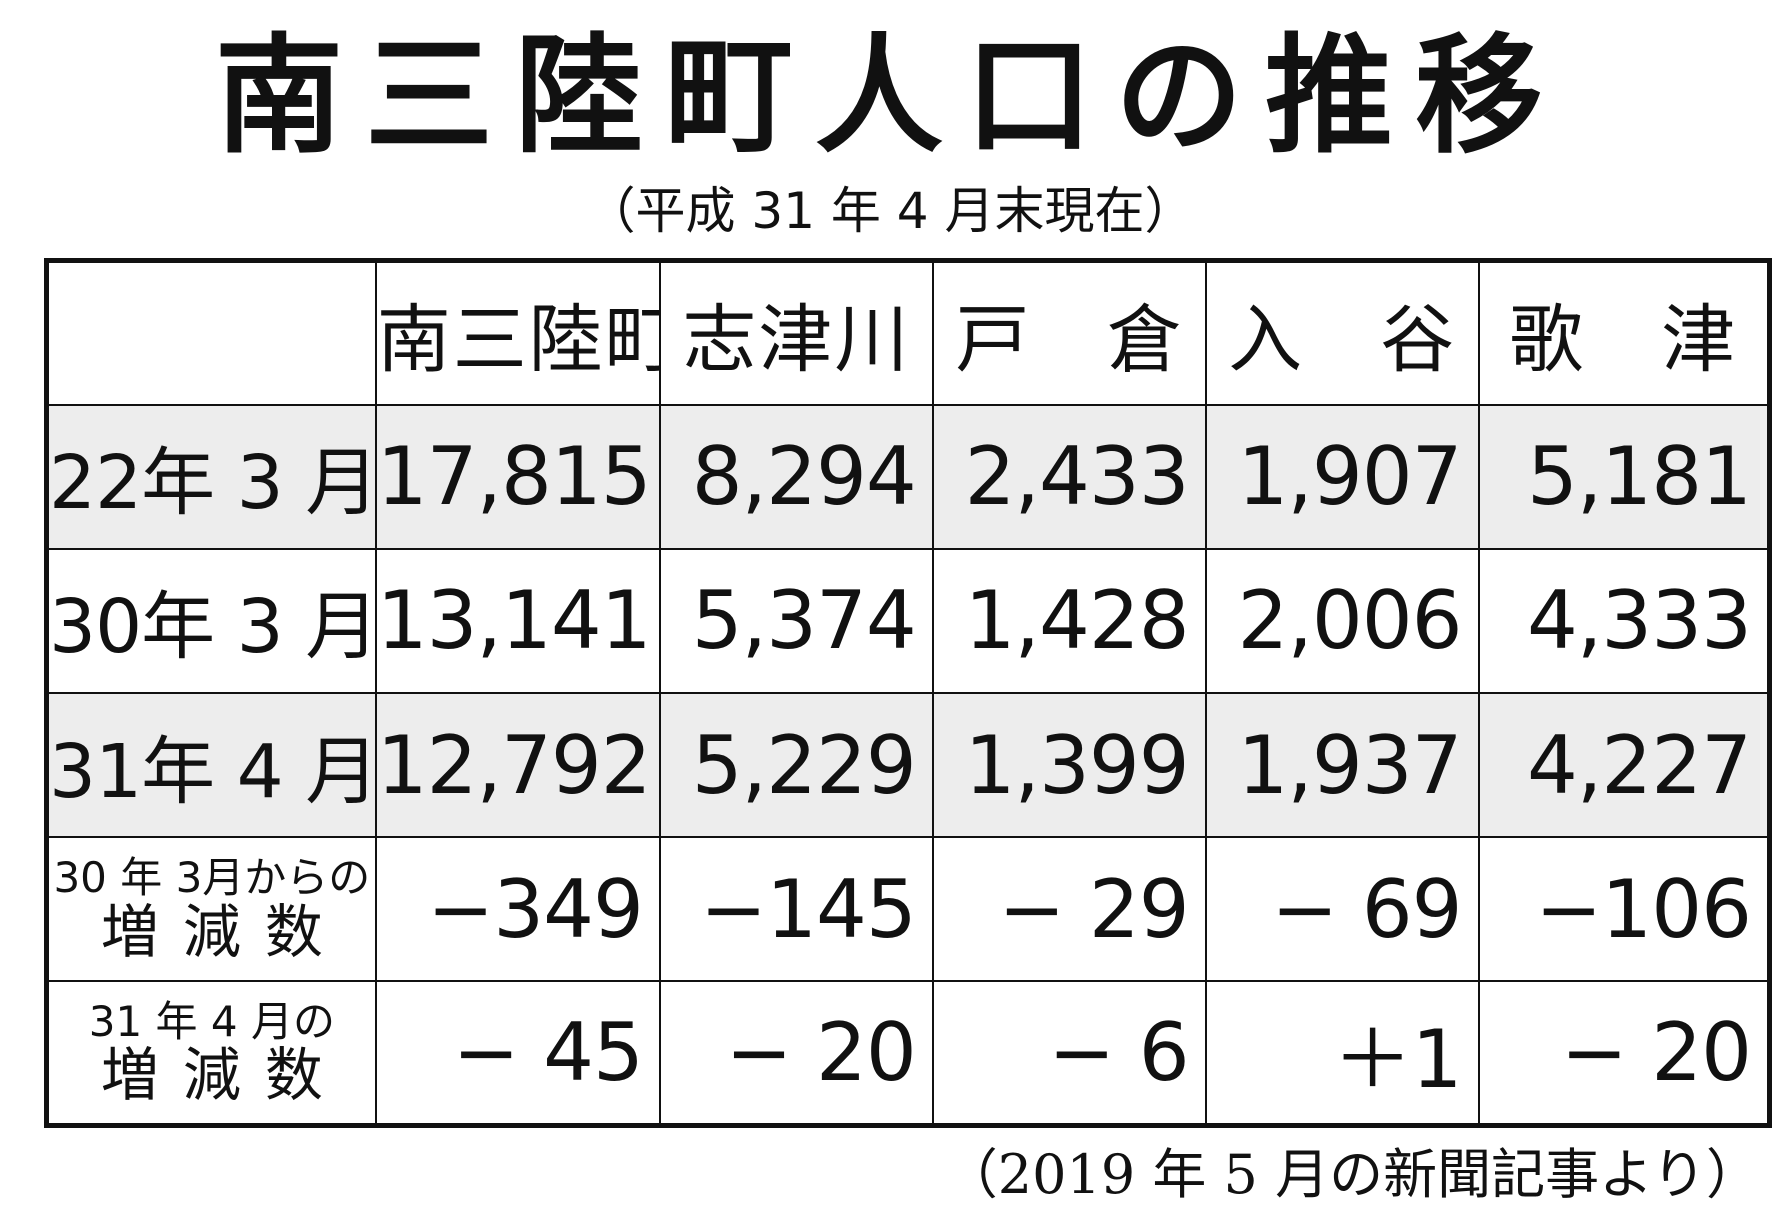  Describe the element at coordinates (1342, 332) in the screenshot. I see `header-iriya: 入 谷` at that location.